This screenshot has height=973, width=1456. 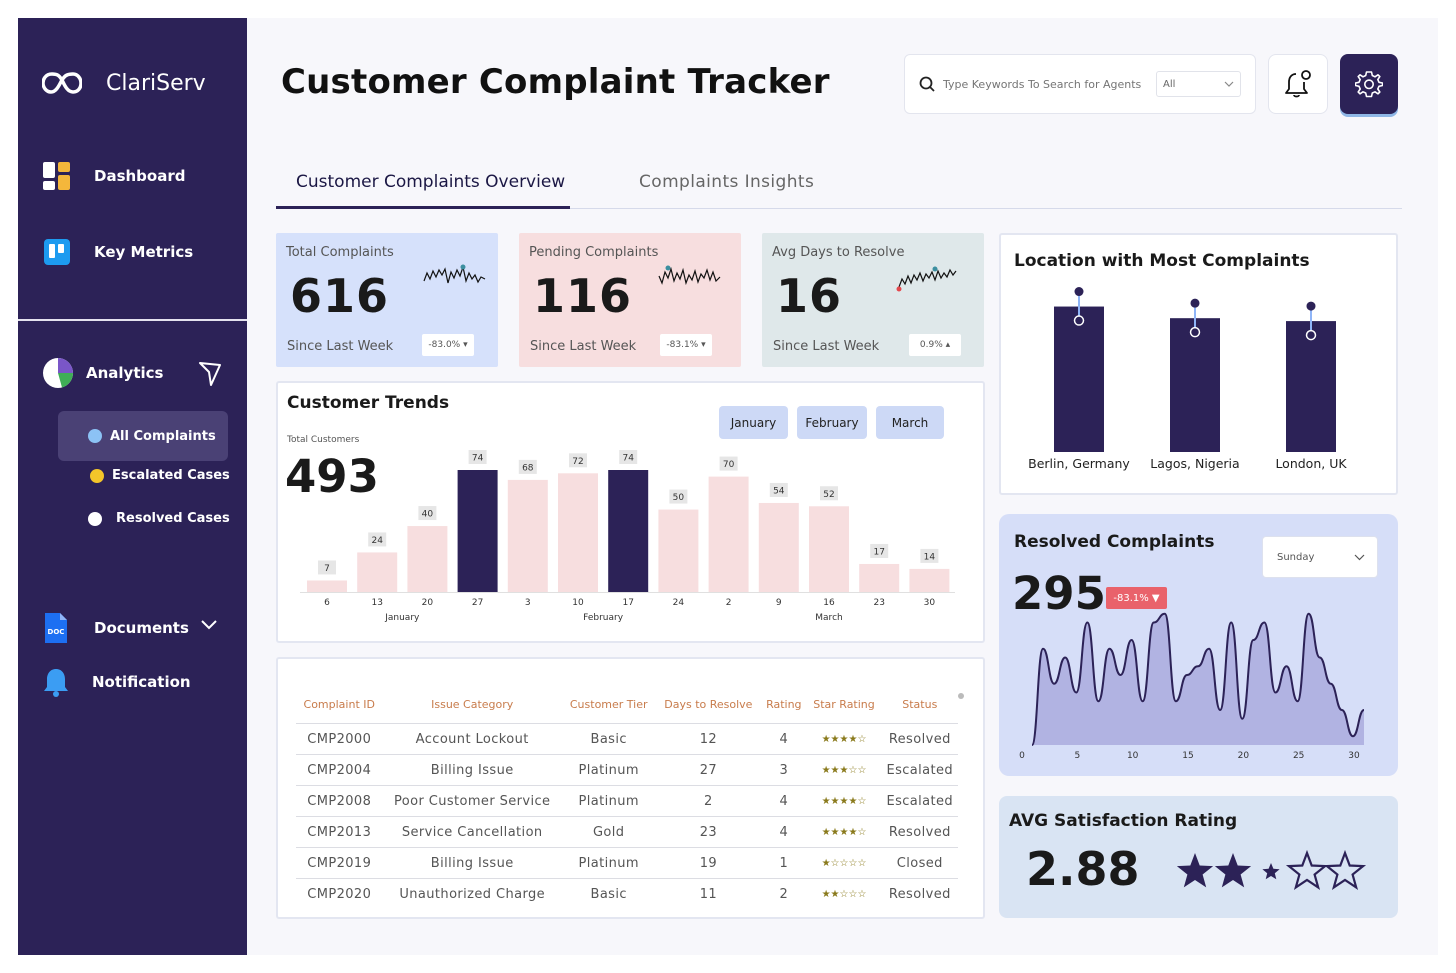 I want to click on data-label: 70, so click(x=729, y=465).